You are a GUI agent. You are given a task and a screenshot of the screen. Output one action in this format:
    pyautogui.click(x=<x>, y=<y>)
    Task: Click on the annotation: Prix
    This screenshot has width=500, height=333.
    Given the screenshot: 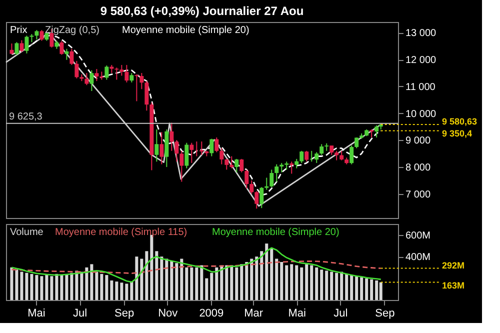 What is the action you would take?
    pyautogui.click(x=19, y=30)
    